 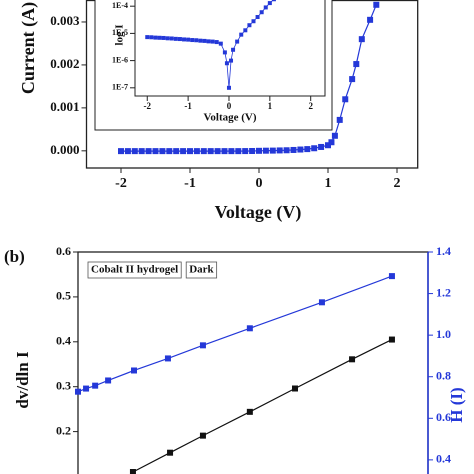 I want to click on y-tick-label: 0.000, so click(x=64, y=149).